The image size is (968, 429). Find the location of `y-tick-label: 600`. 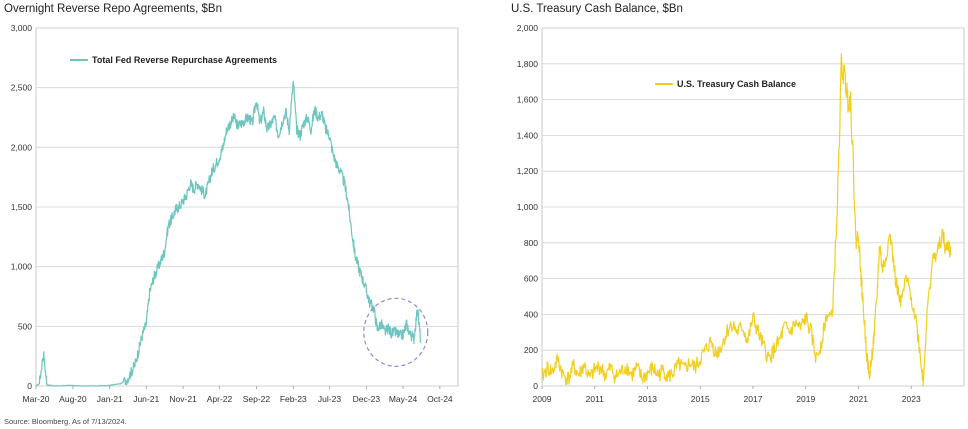

y-tick-label: 600 is located at coordinates (531, 279).